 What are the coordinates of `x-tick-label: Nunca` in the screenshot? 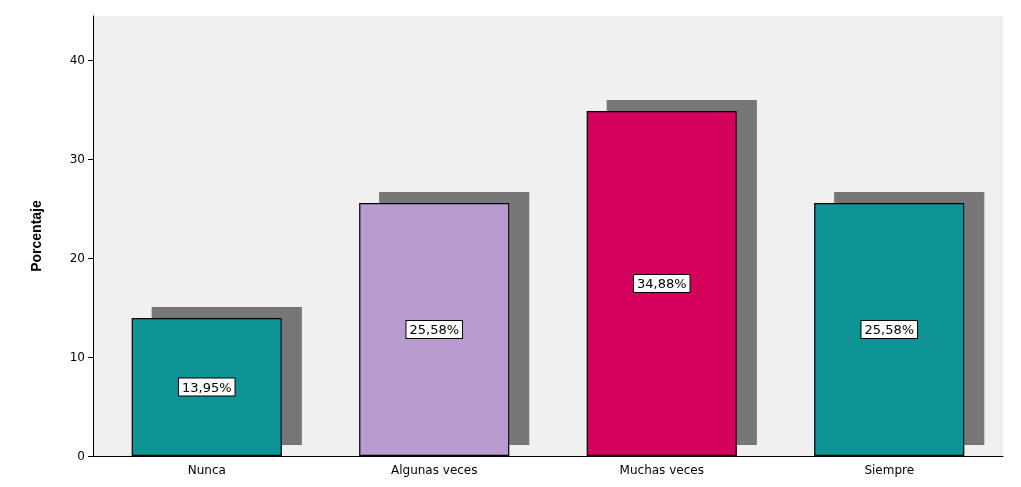 It's located at (206, 470).